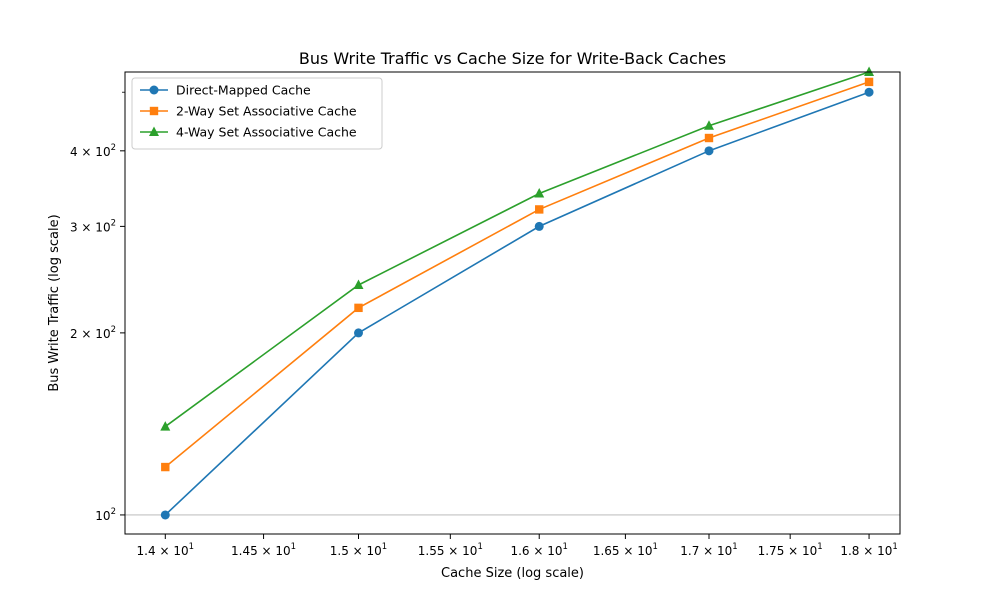 This screenshot has width=1000, height=600. I want to click on x-axis-label: Cache Size (log scale), so click(512, 573).